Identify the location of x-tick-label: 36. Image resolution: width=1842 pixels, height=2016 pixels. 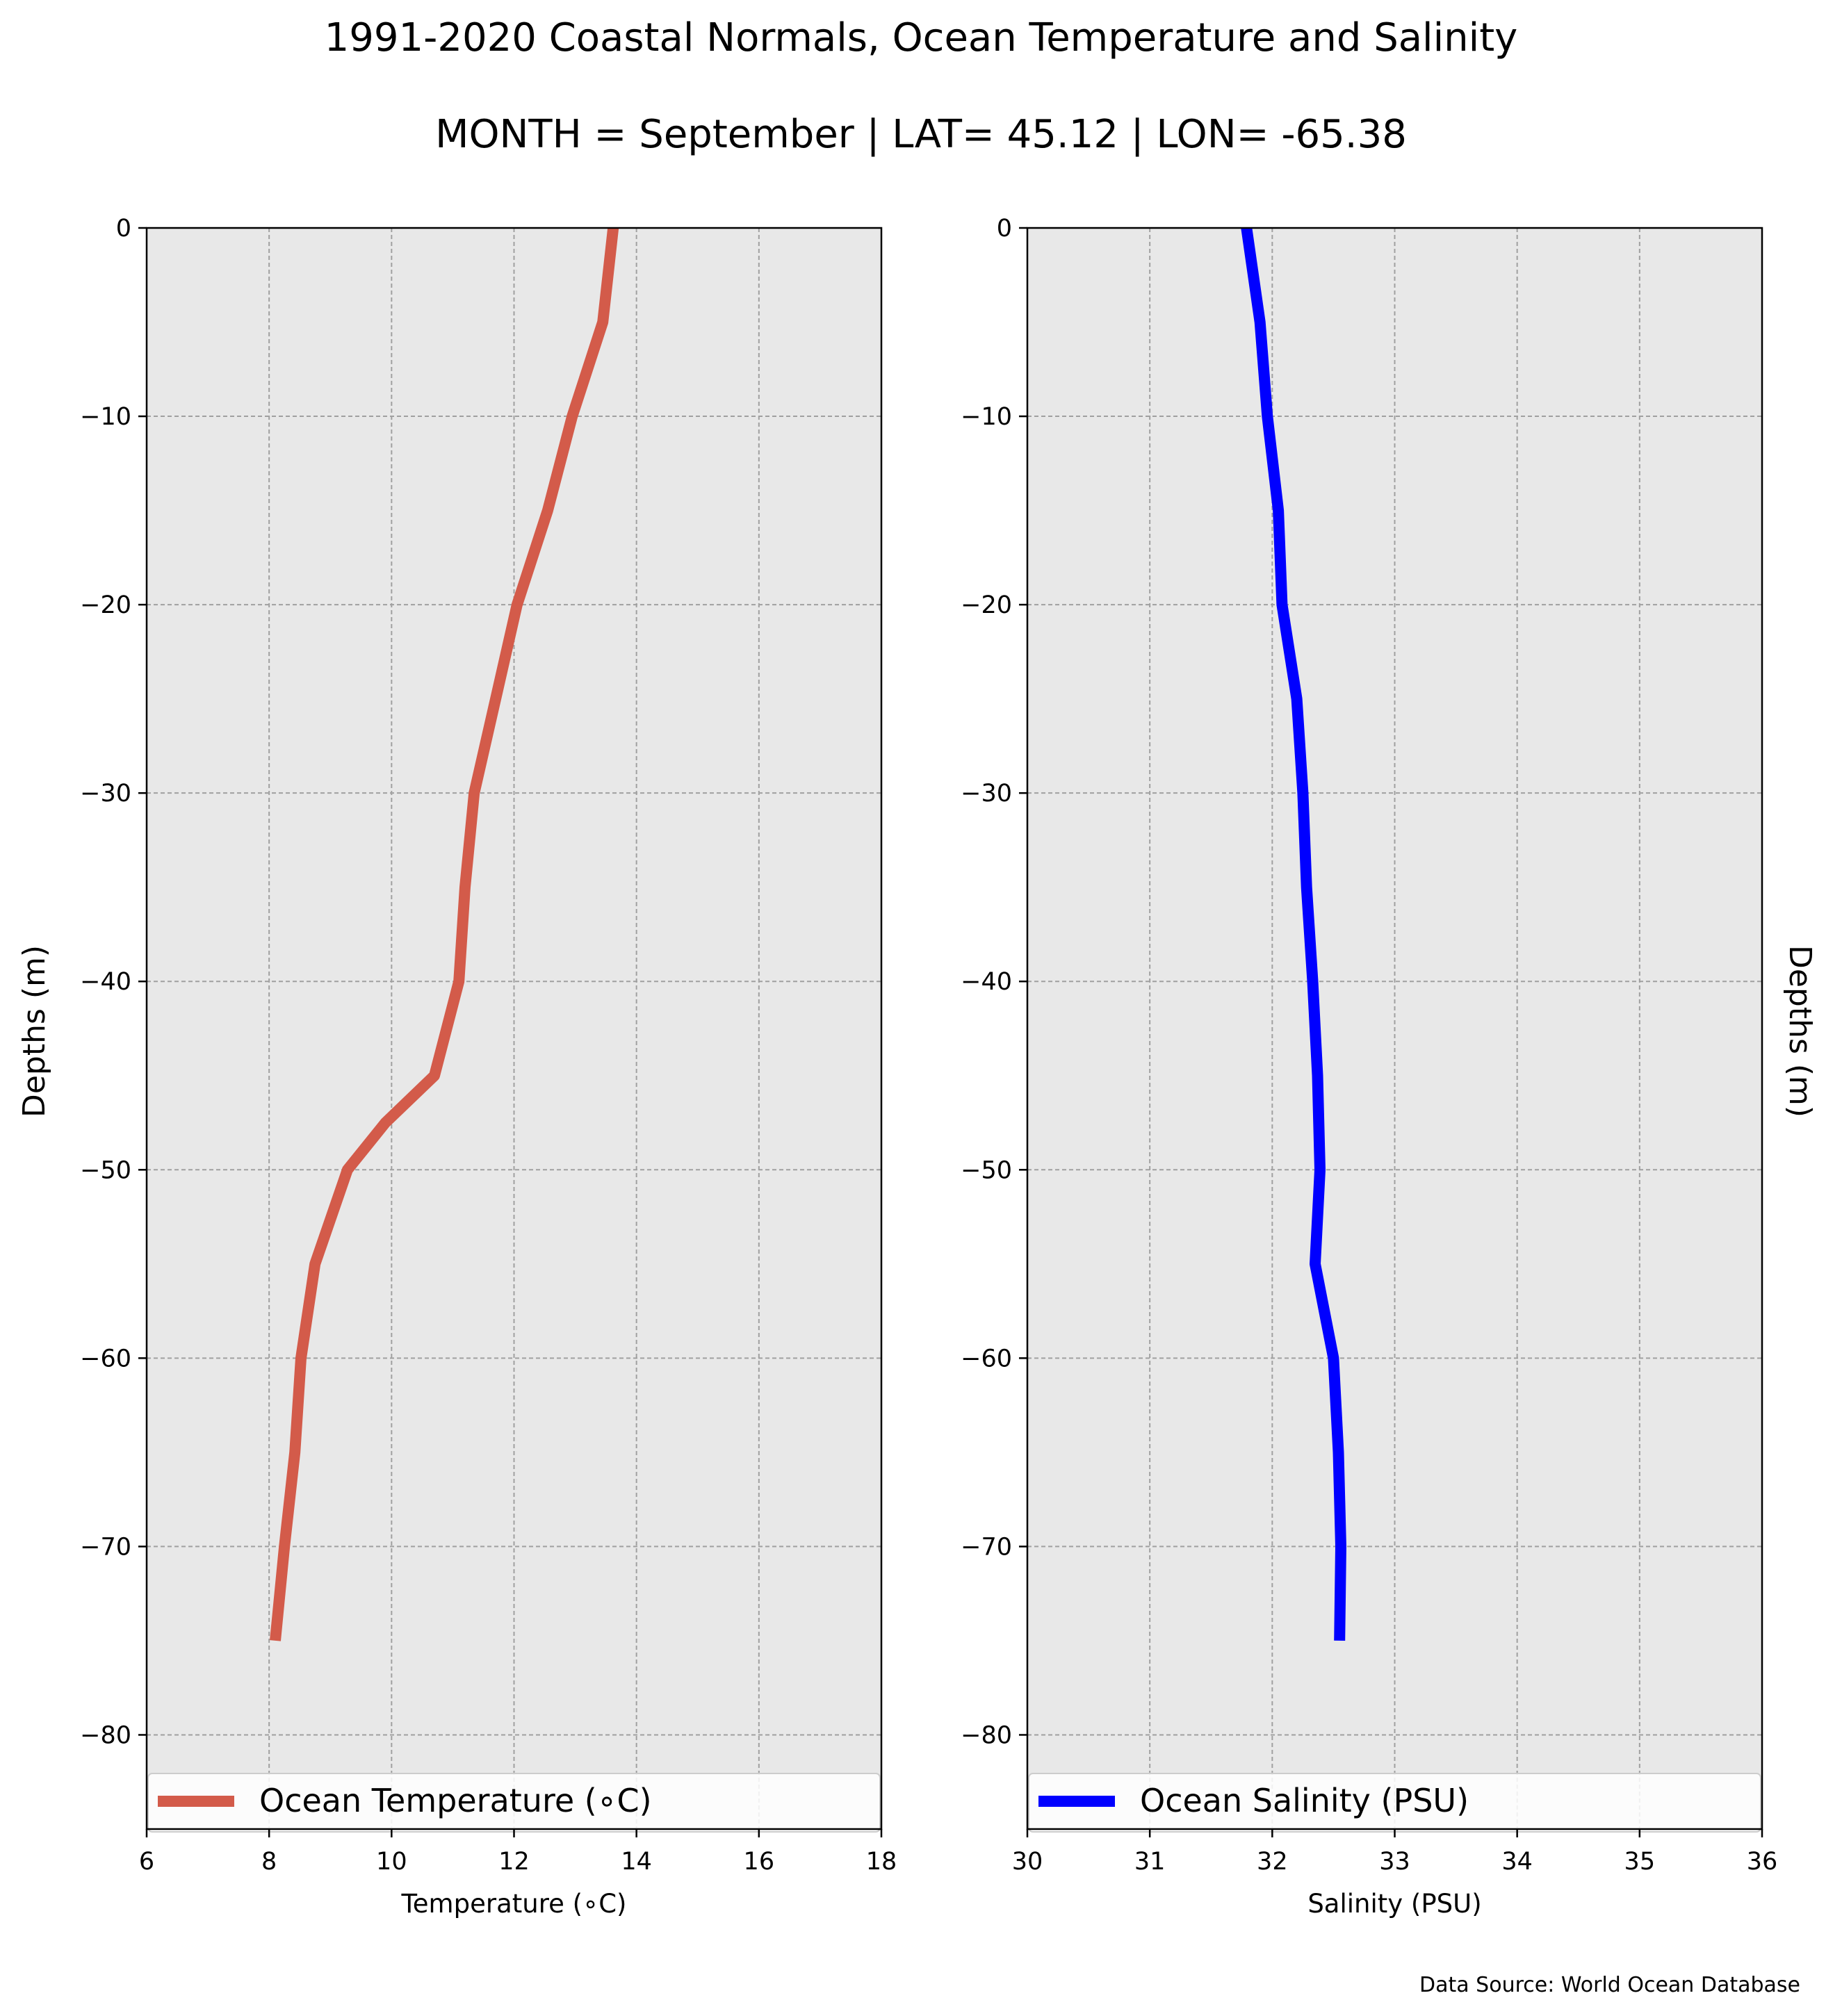
(1762, 1862).